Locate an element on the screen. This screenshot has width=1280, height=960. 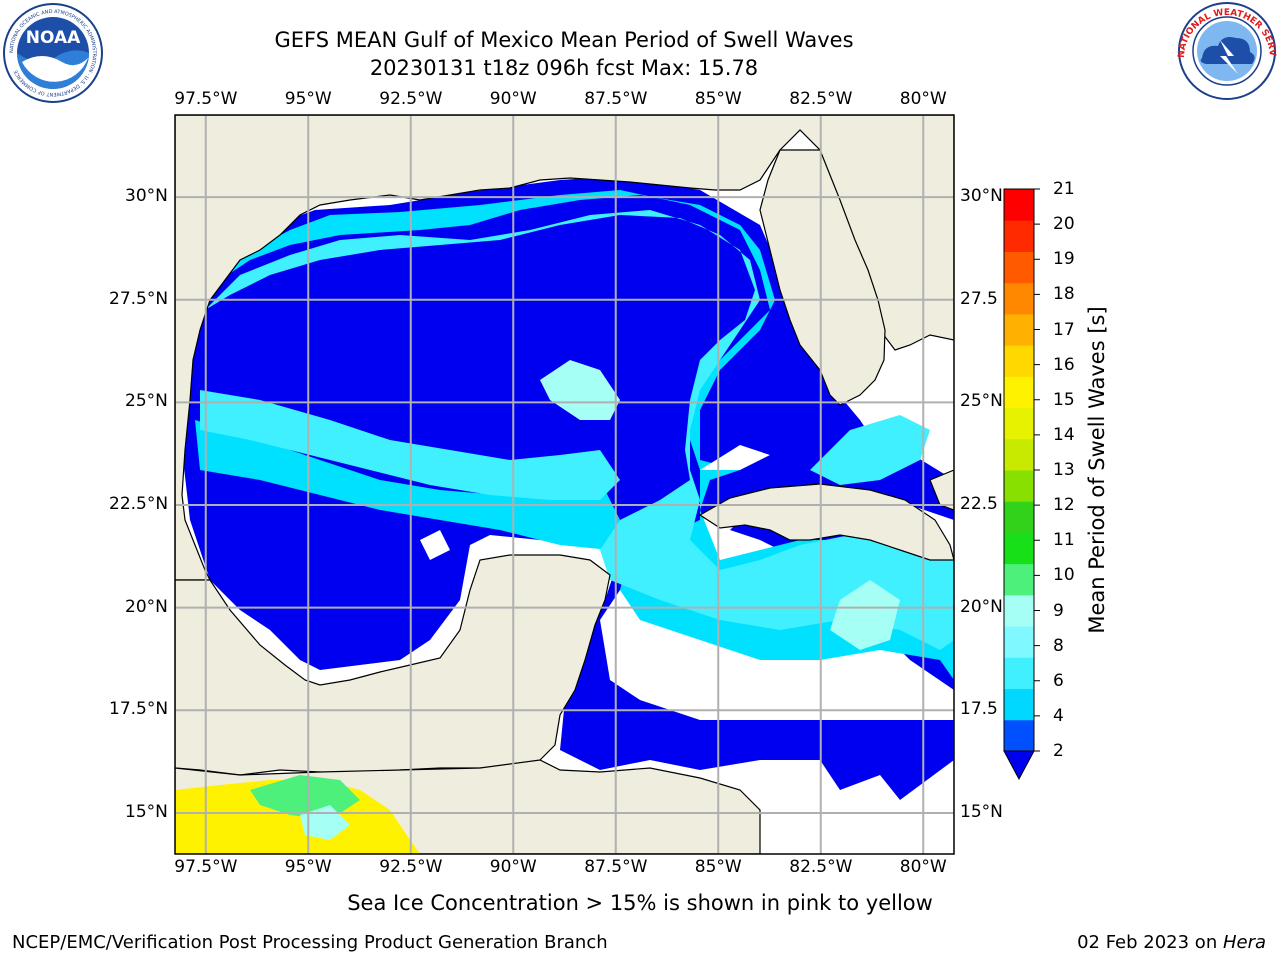
chart-subtitle: 20230131 t18z 096h fcst Max: 15.78 is located at coordinates (564, 68).